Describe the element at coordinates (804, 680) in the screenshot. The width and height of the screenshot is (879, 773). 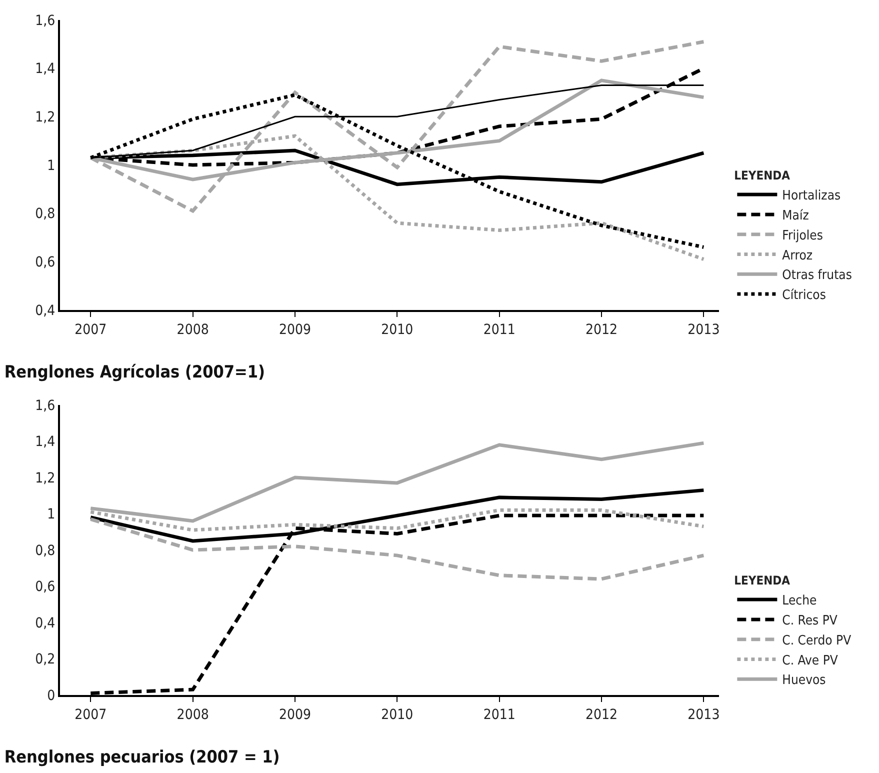
I see `legend-label: Huevos` at that location.